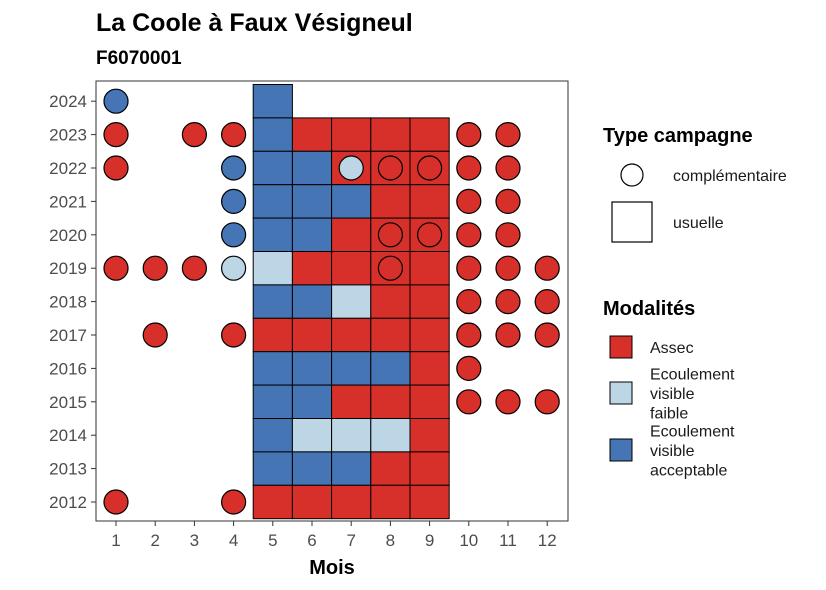  Describe the element at coordinates (390, 540) in the screenshot. I see `x-tick-label: 8` at that location.